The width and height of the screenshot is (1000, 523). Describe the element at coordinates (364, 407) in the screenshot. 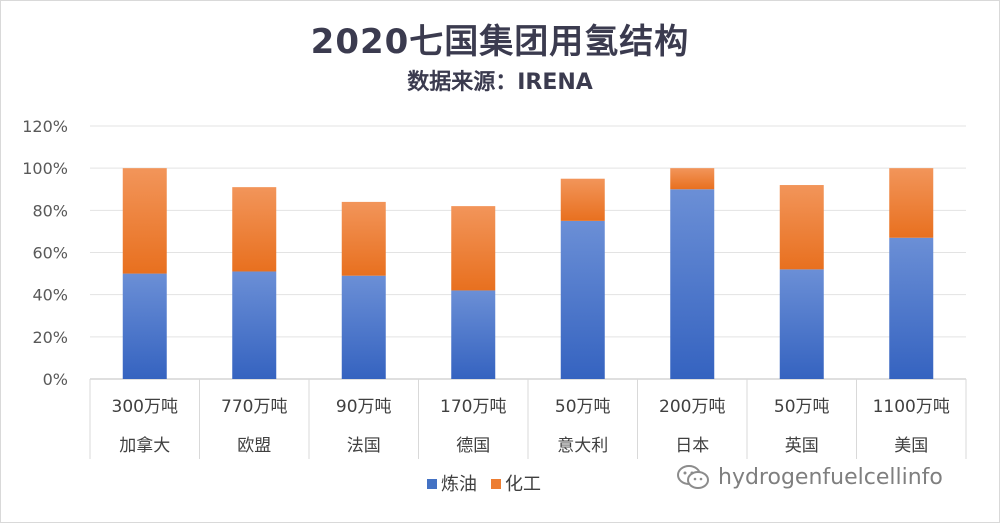

I see `category-volume-label: 90万吨` at that location.